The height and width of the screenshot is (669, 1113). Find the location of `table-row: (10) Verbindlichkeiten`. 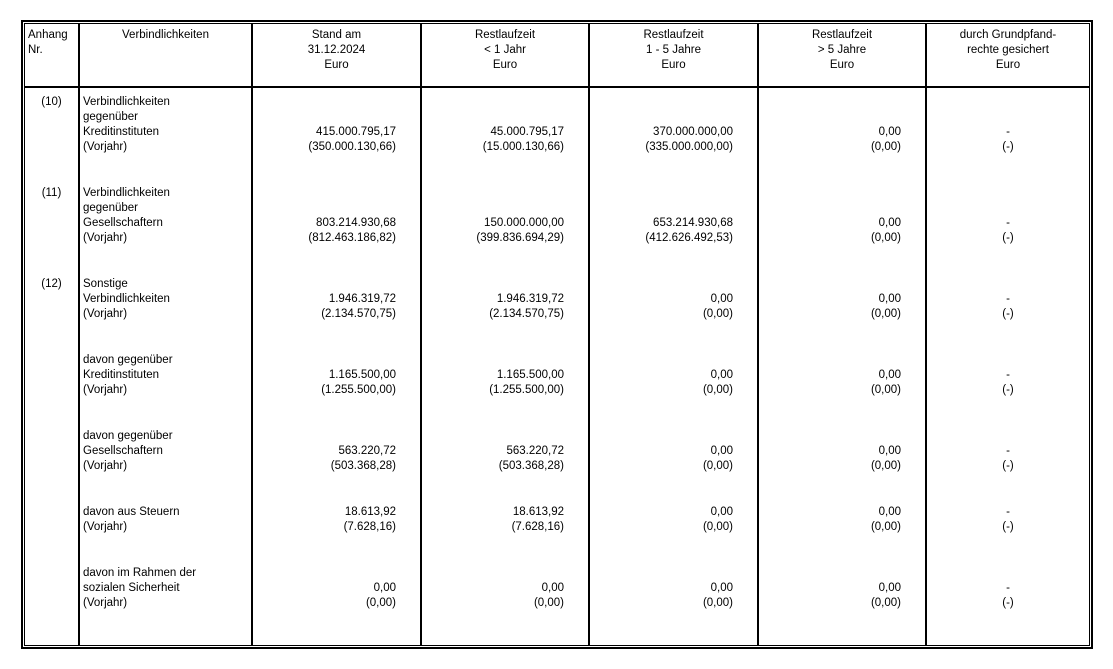

table-row: (10) Verbindlichkeiten is located at coordinates (557, 102).